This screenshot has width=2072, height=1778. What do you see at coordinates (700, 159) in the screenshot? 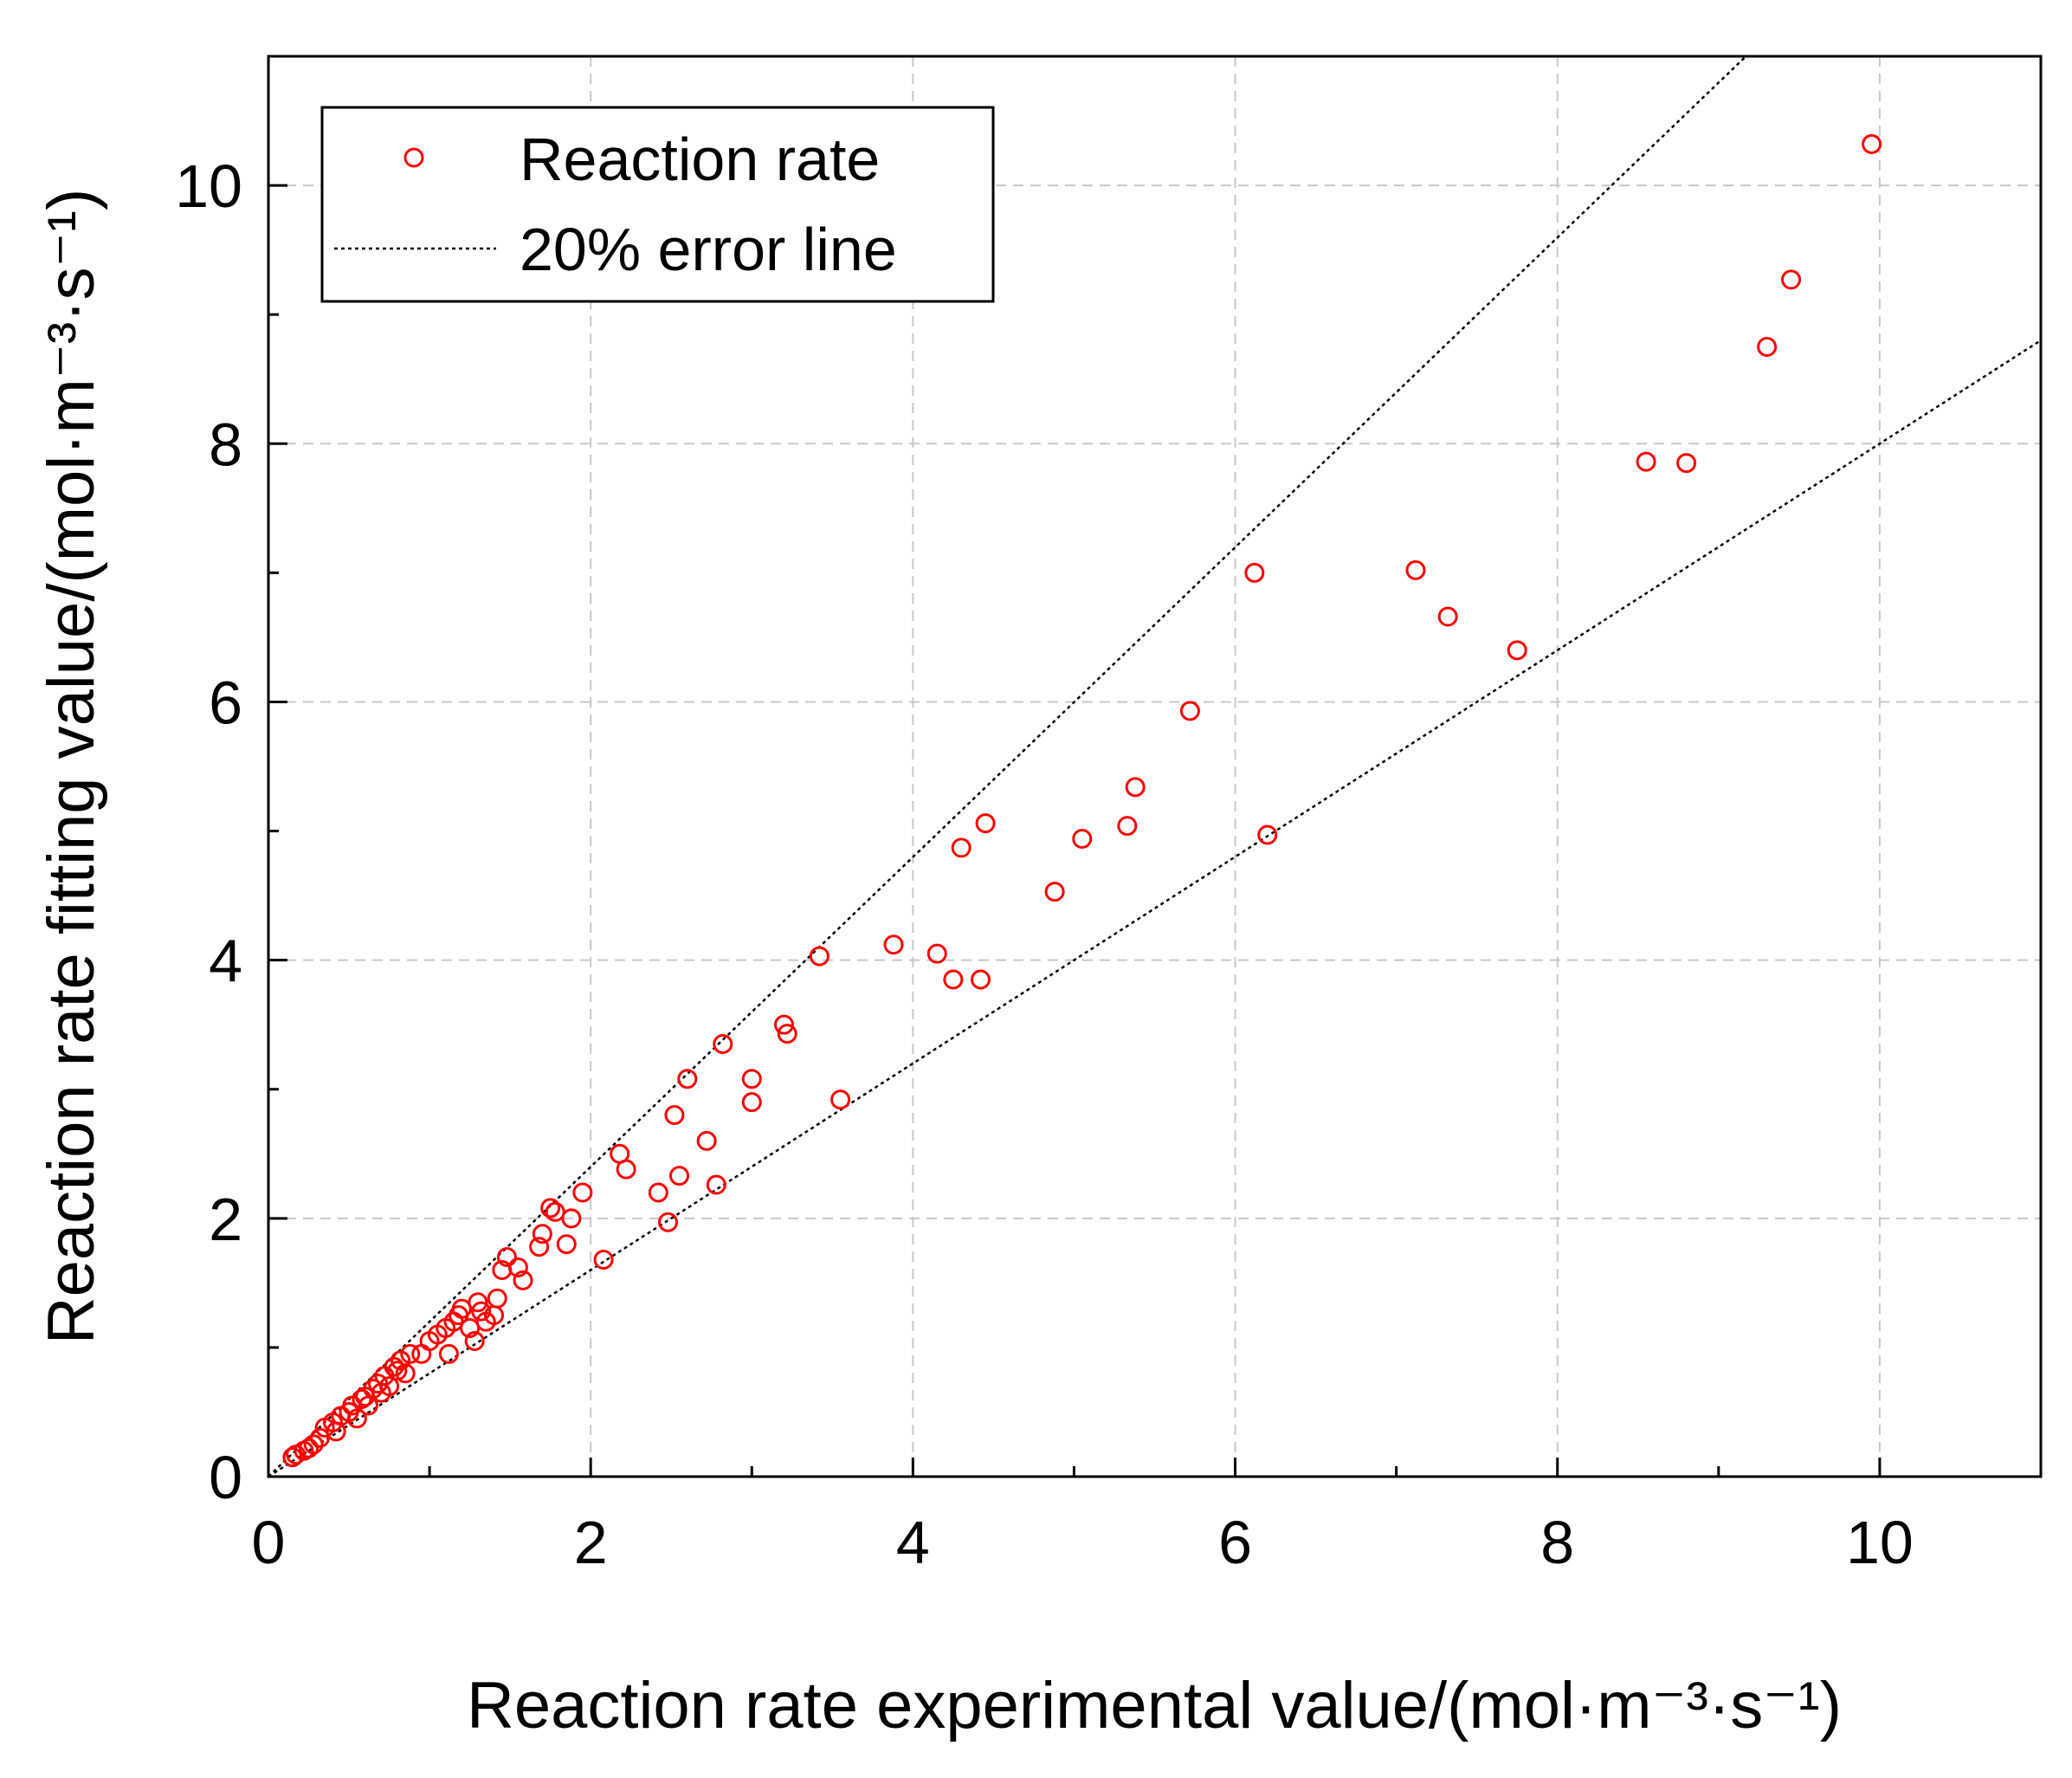
I see `legend-label-reaction-rate: Reaction rate` at bounding box center [700, 159].